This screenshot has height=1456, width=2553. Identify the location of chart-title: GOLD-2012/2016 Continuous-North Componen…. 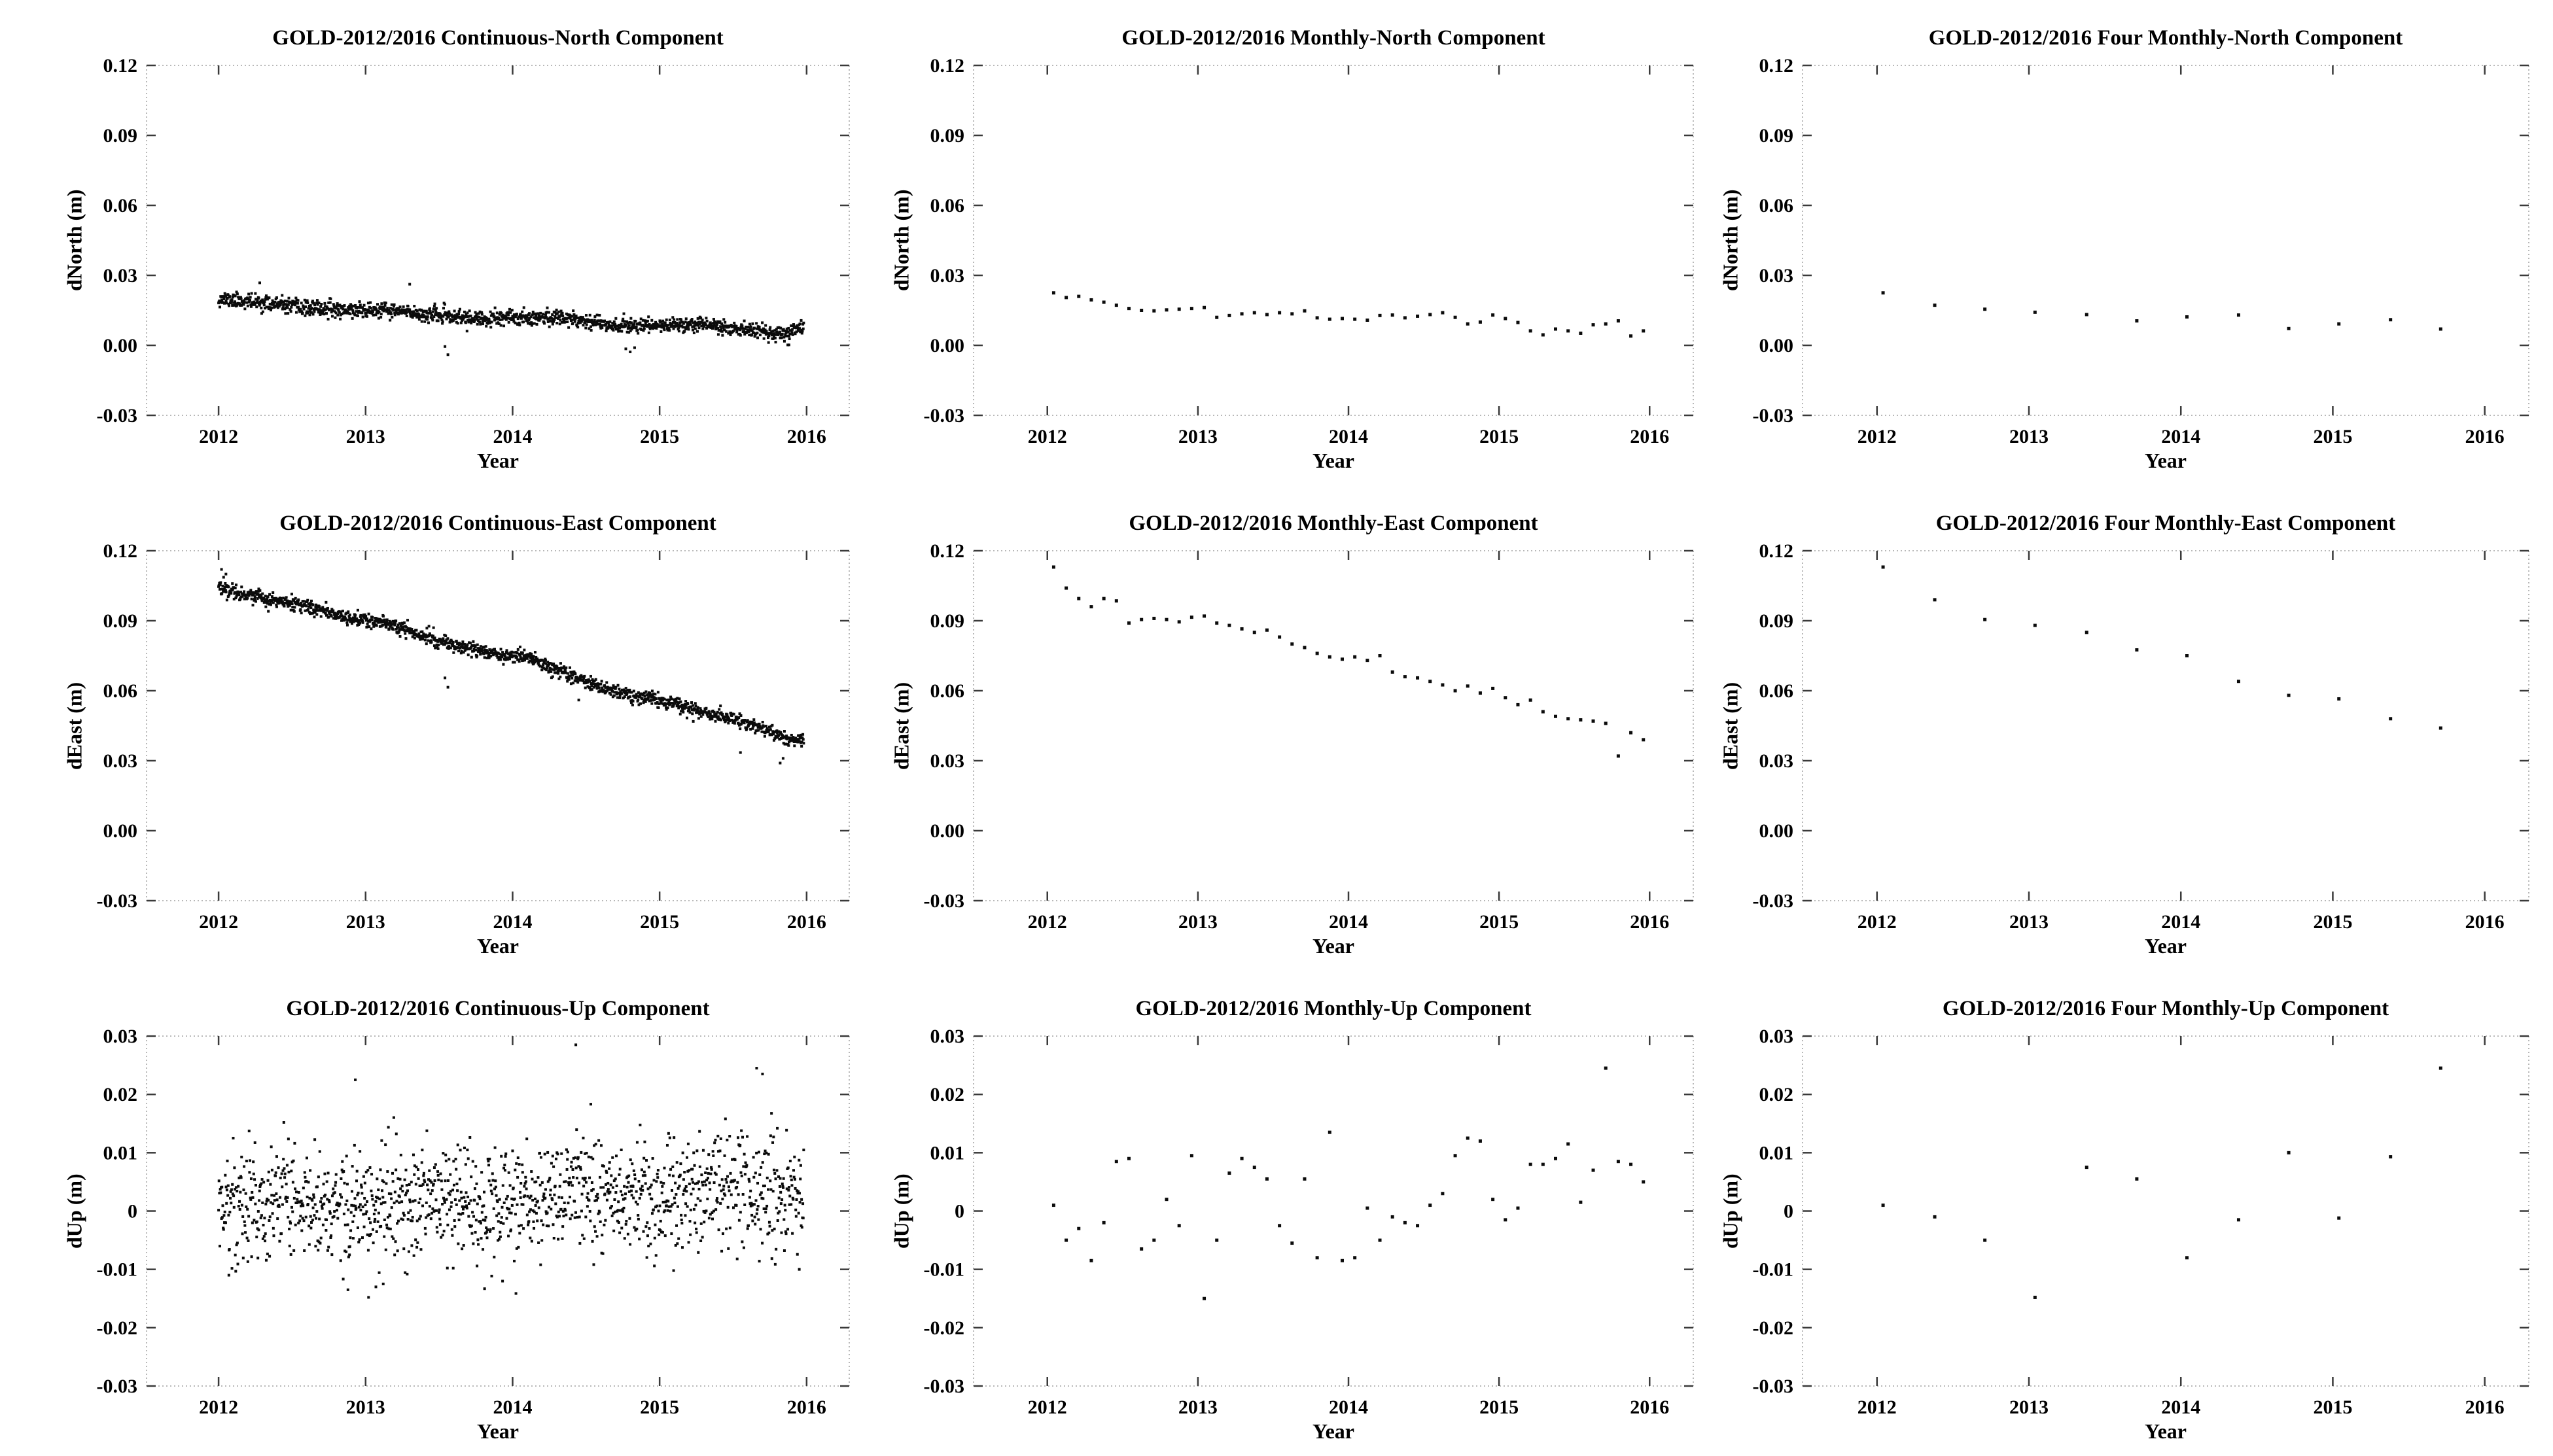
(498, 38).